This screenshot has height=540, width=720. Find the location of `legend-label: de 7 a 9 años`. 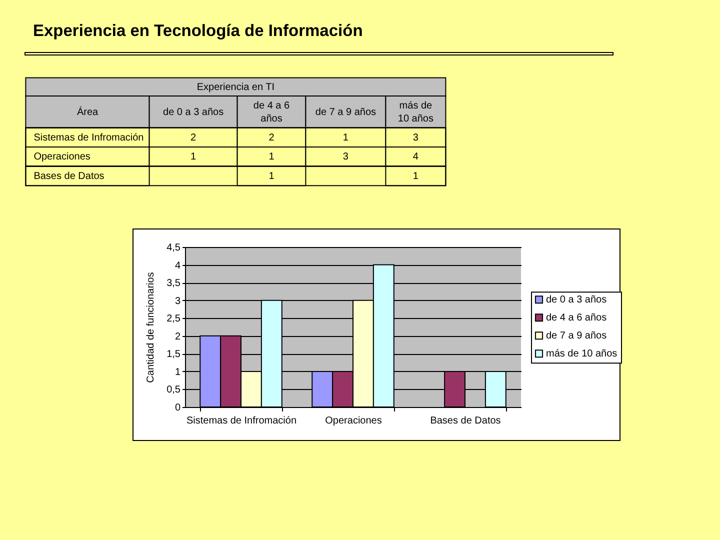

legend-label: de 7 a 9 años is located at coordinates (576, 336).